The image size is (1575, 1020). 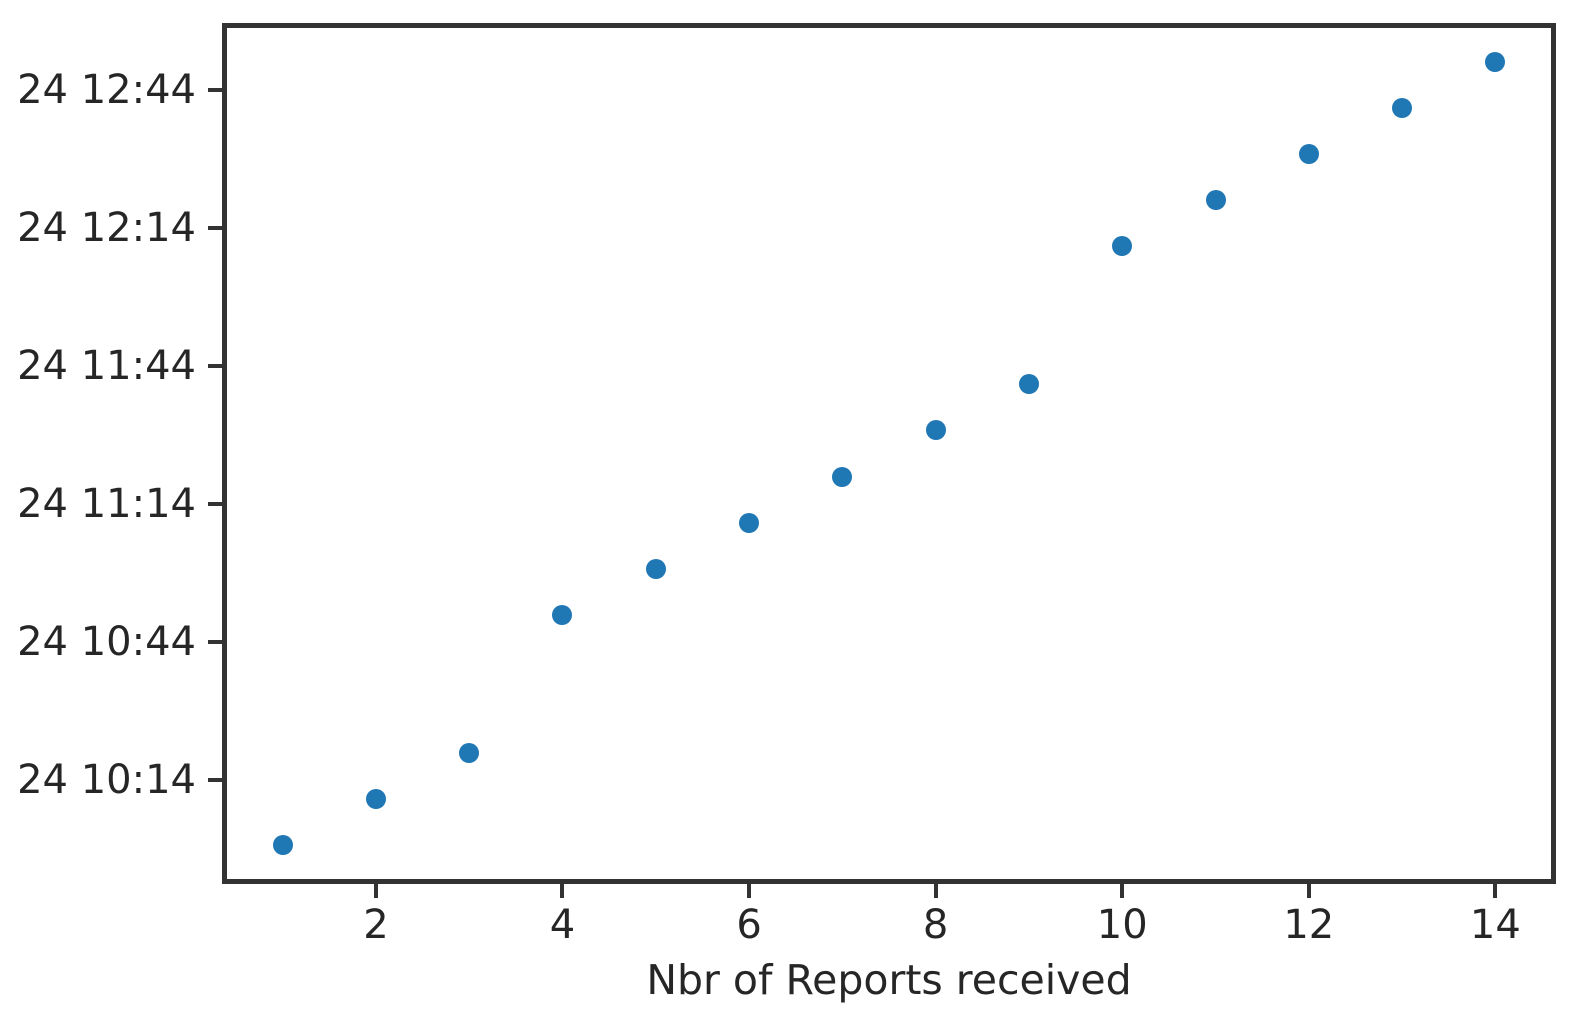 What do you see at coordinates (1122, 925) in the screenshot?
I see `x-tick-label: 10` at bounding box center [1122, 925].